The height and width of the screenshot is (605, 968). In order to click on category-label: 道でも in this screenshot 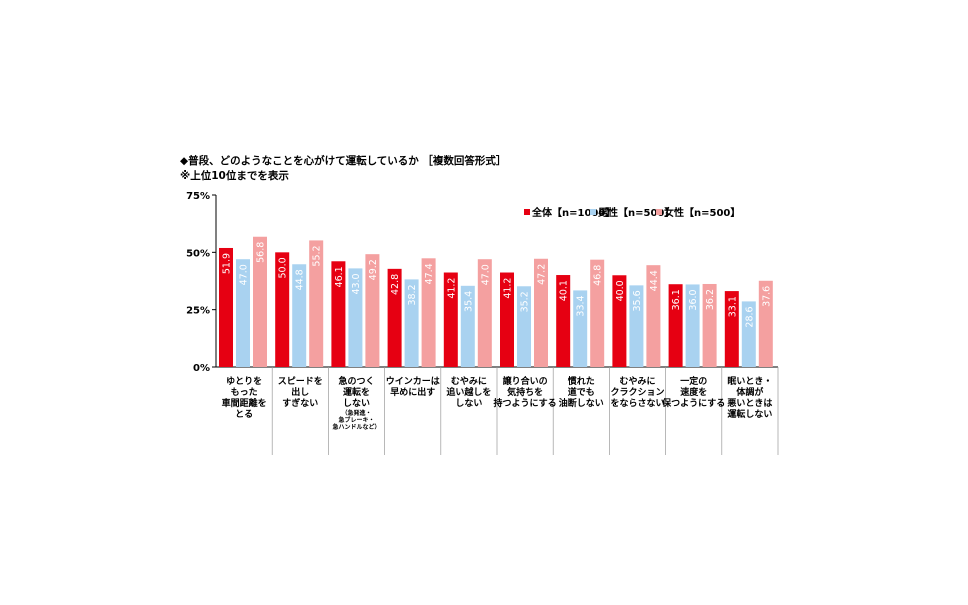, I will do `click(581, 392)`.